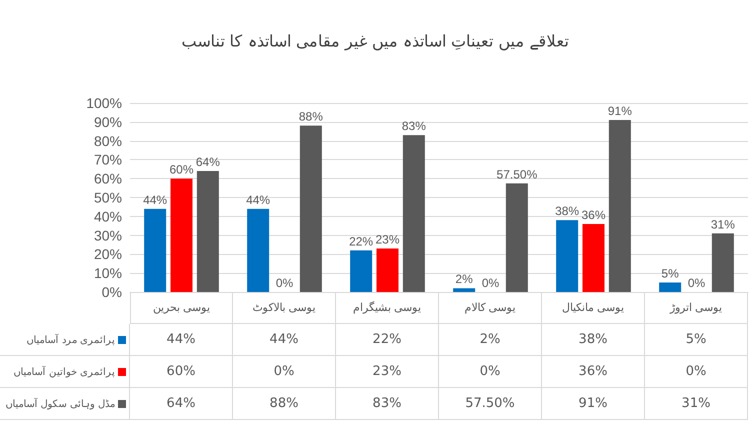 The width and height of the screenshot is (750, 430). What do you see at coordinates (722, 224) in the screenshot?
I see `text: 31%` at bounding box center [722, 224].